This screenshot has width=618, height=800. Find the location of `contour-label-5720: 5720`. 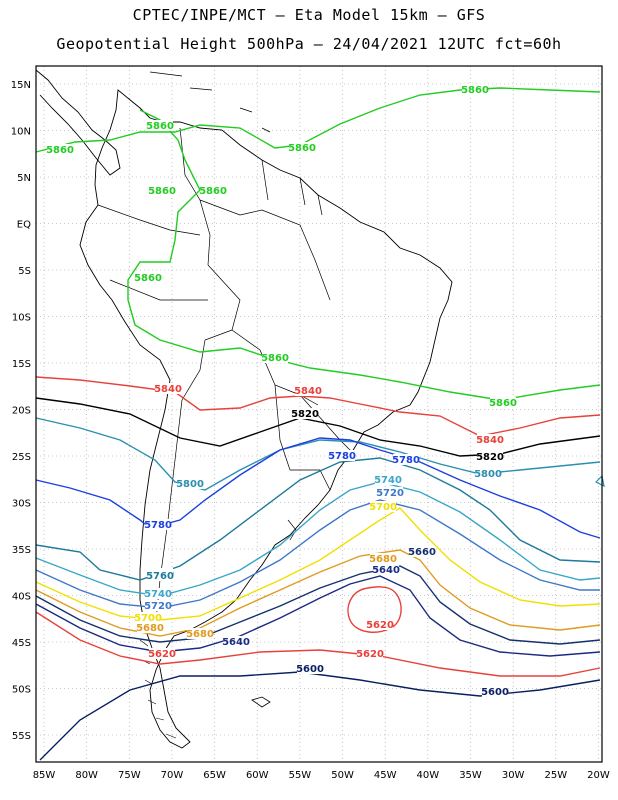

contour-label-5720: 5720 is located at coordinates (158, 606).